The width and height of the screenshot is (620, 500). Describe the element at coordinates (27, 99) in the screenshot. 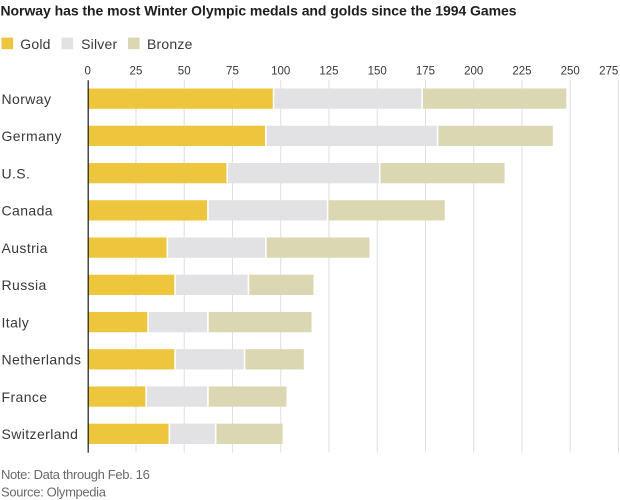

I see `svg-text: Norway` at that location.